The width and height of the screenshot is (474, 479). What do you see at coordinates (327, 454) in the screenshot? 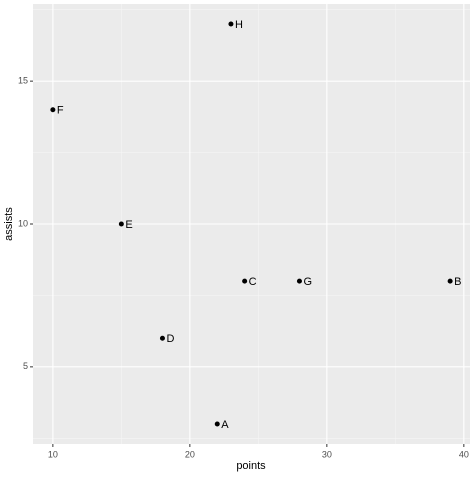
I see `x-tick-label: 30` at bounding box center [327, 454].